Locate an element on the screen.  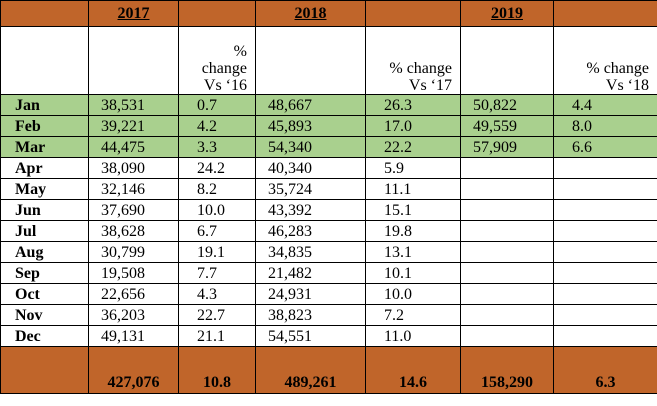
value-cell: 22.7 is located at coordinates (217, 315).